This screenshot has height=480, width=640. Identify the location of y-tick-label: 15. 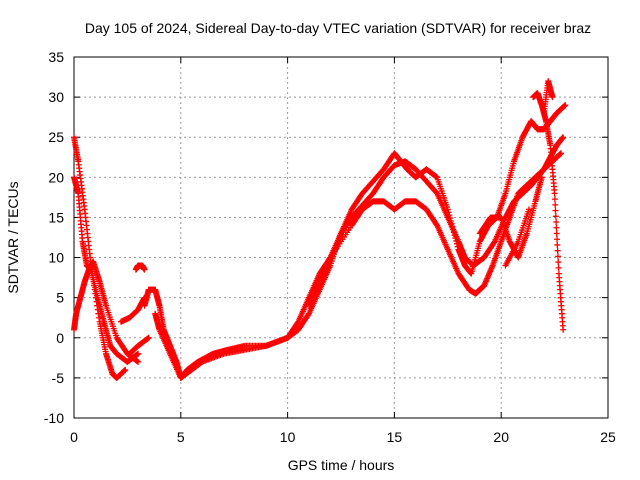
(56, 217).